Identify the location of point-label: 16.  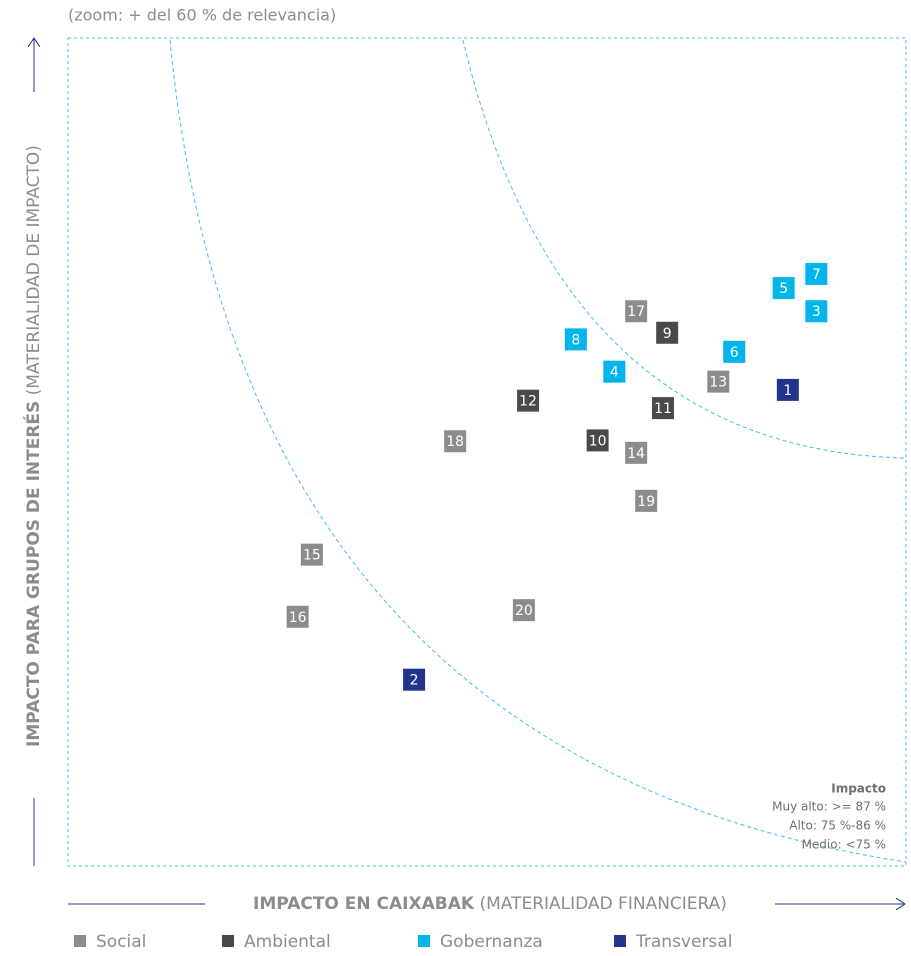
(298, 618).